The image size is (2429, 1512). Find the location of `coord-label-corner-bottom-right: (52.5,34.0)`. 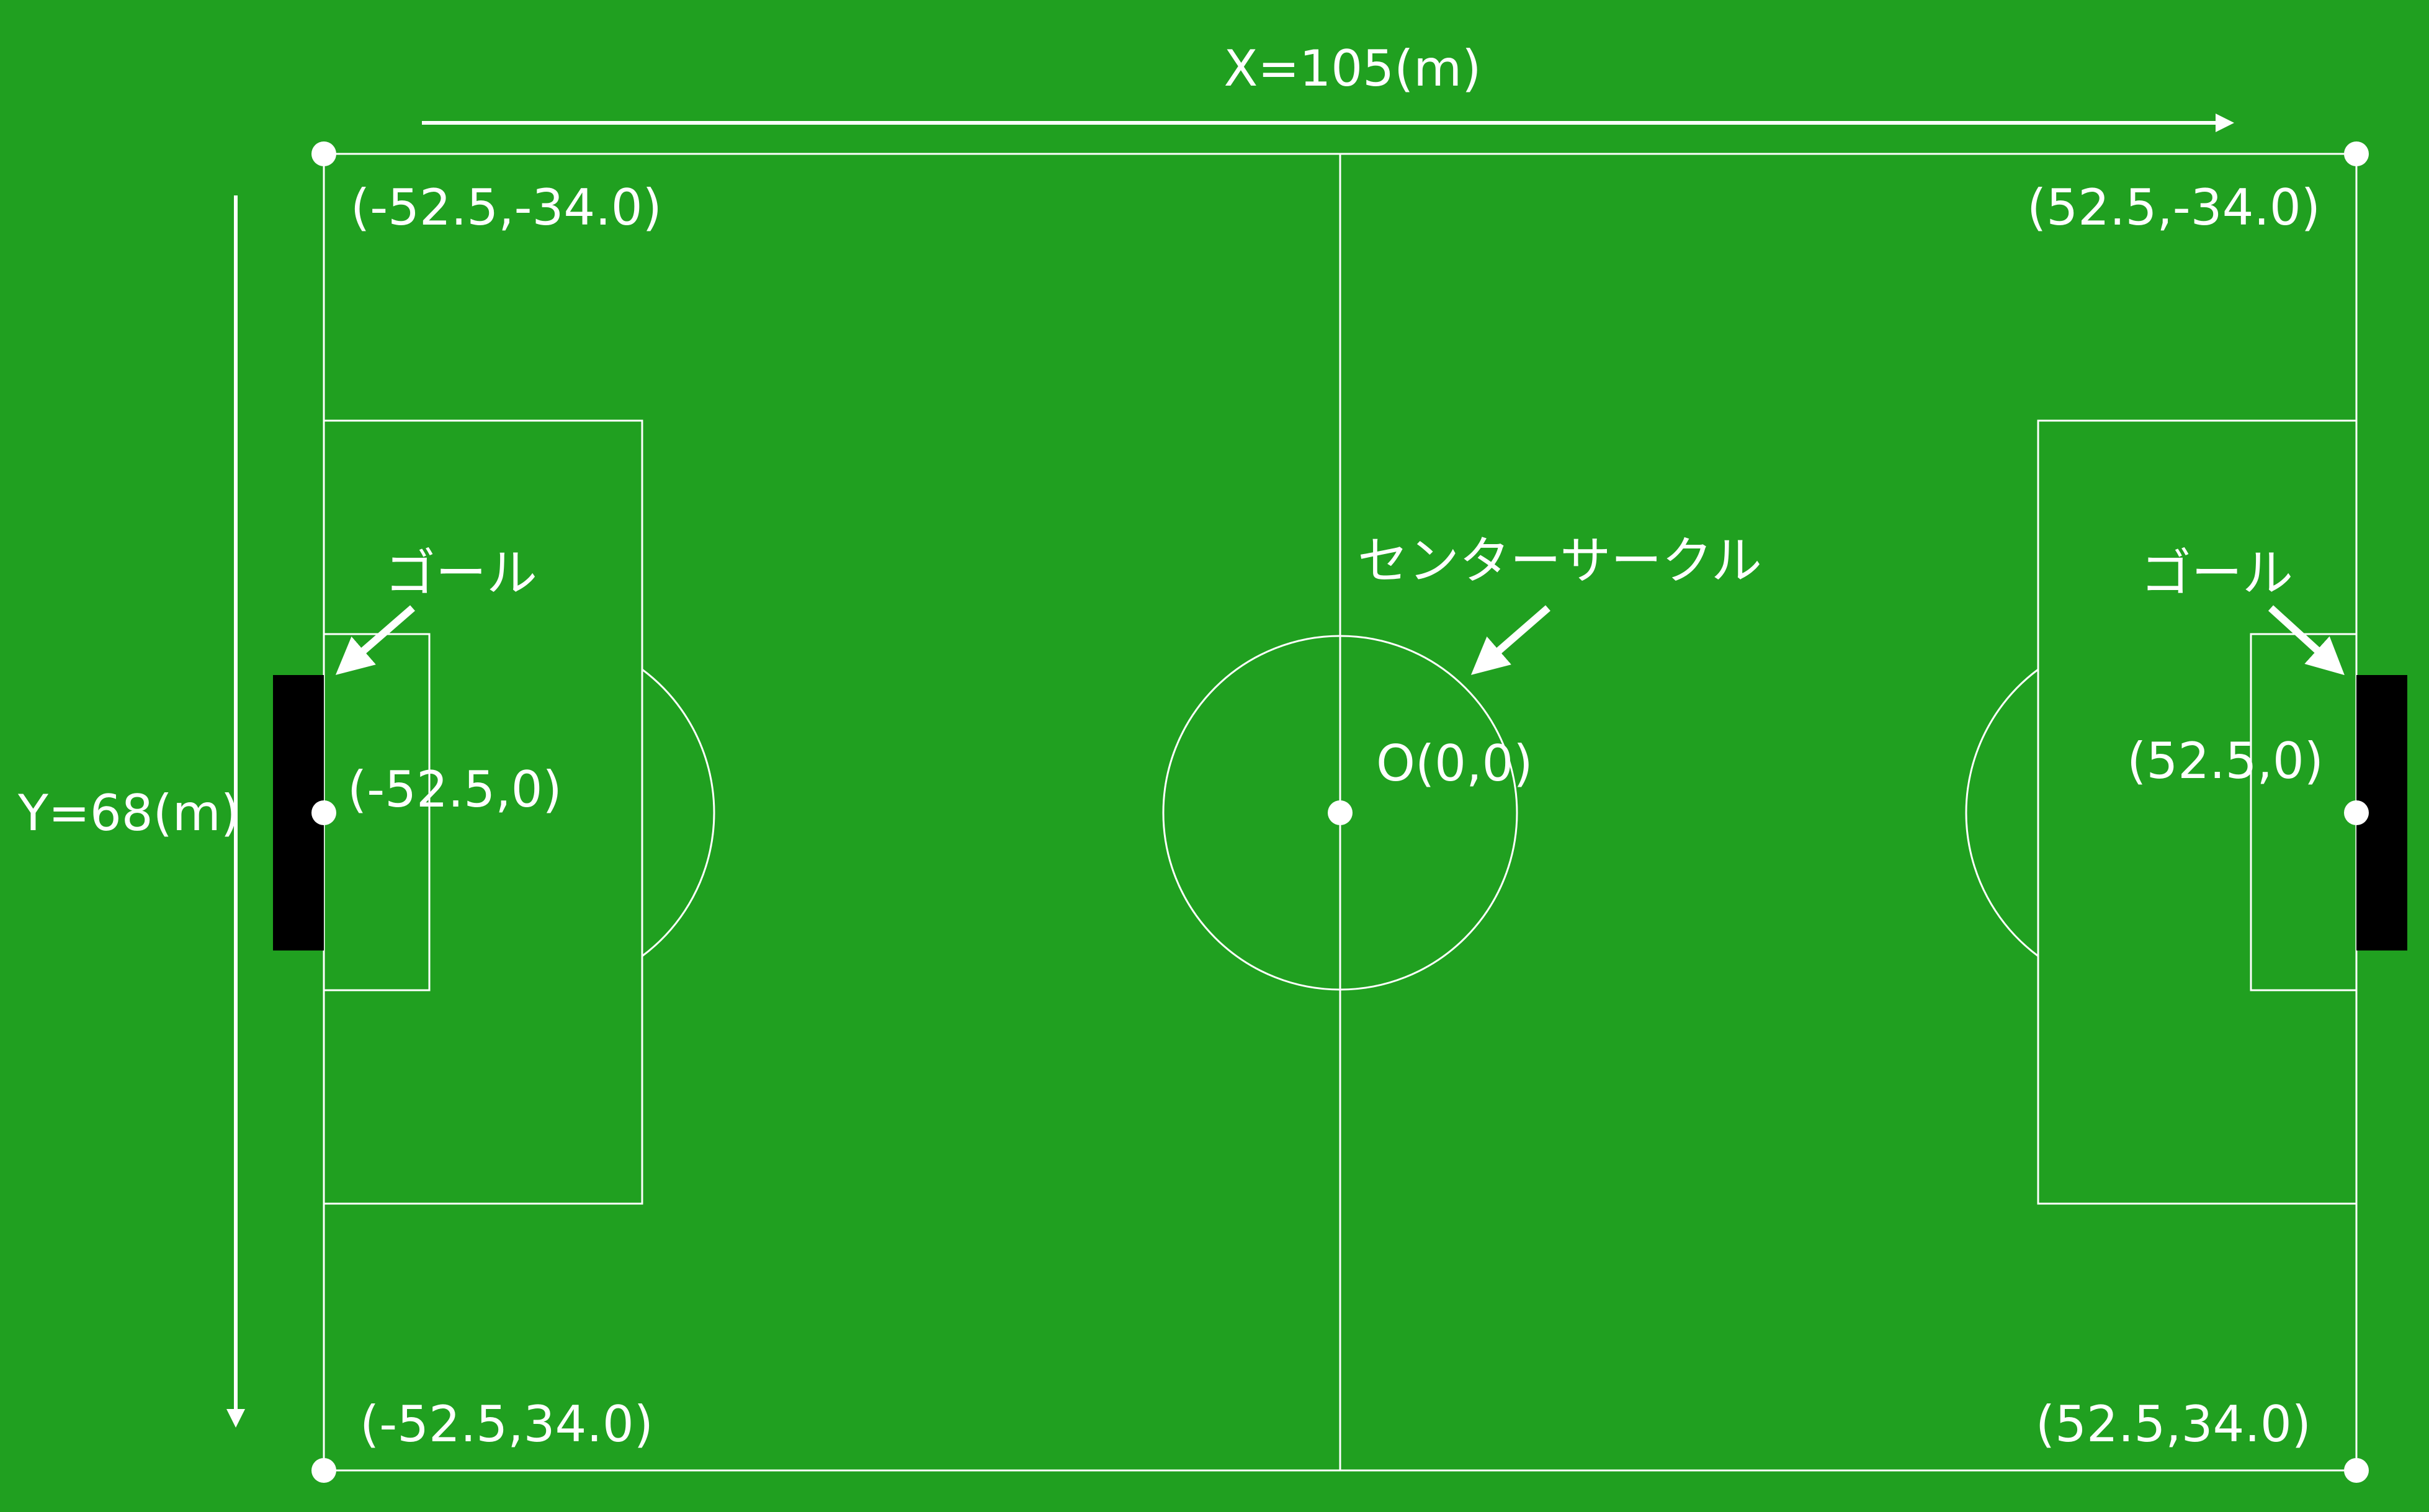

coord-label-corner-bottom-right: (52.5,34.0) is located at coordinates (2173, 1424).